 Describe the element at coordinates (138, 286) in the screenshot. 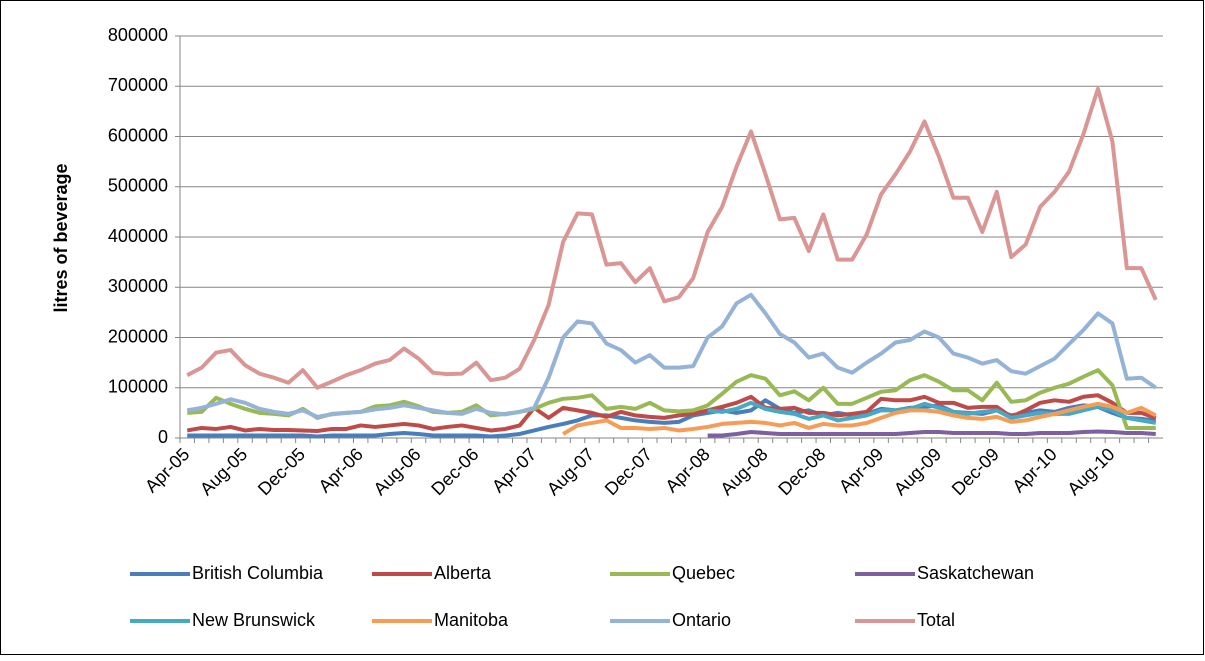

I see `y-tick-label: 300000` at that location.